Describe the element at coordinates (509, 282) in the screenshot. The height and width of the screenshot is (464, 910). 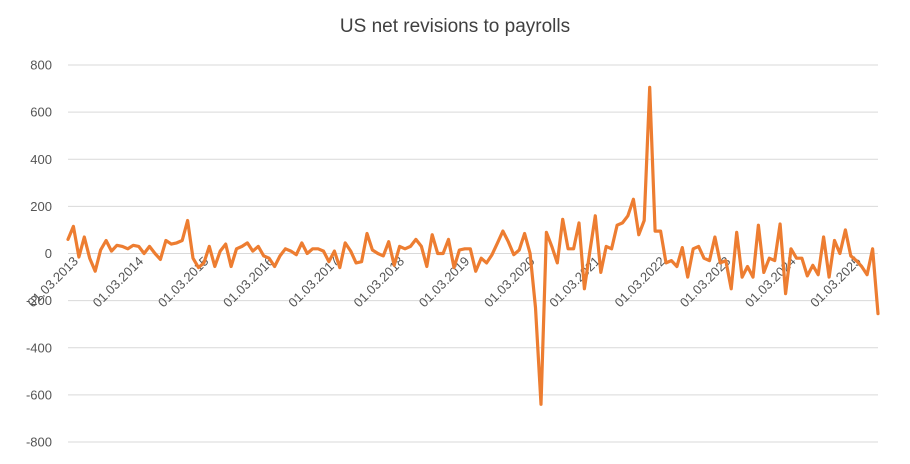
I see `x-tick-label: 01.03.2020` at that location.